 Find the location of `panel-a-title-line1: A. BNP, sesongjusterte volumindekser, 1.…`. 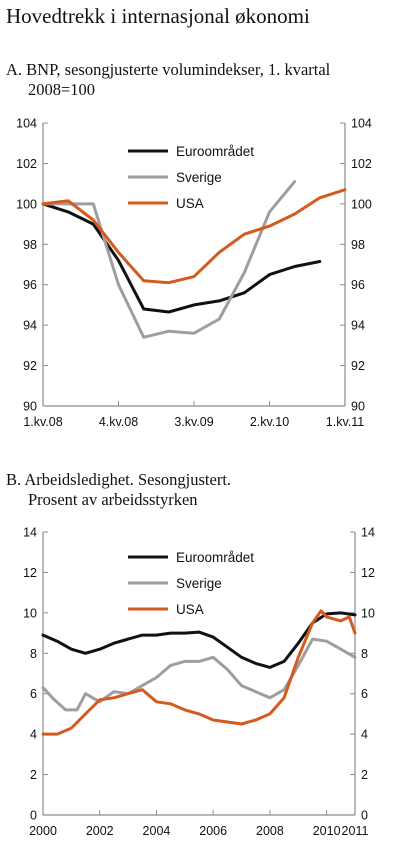

panel-a-title-line1: A. BNP, sesongjusterte volumindekser, 1.… is located at coordinates (168, 69).